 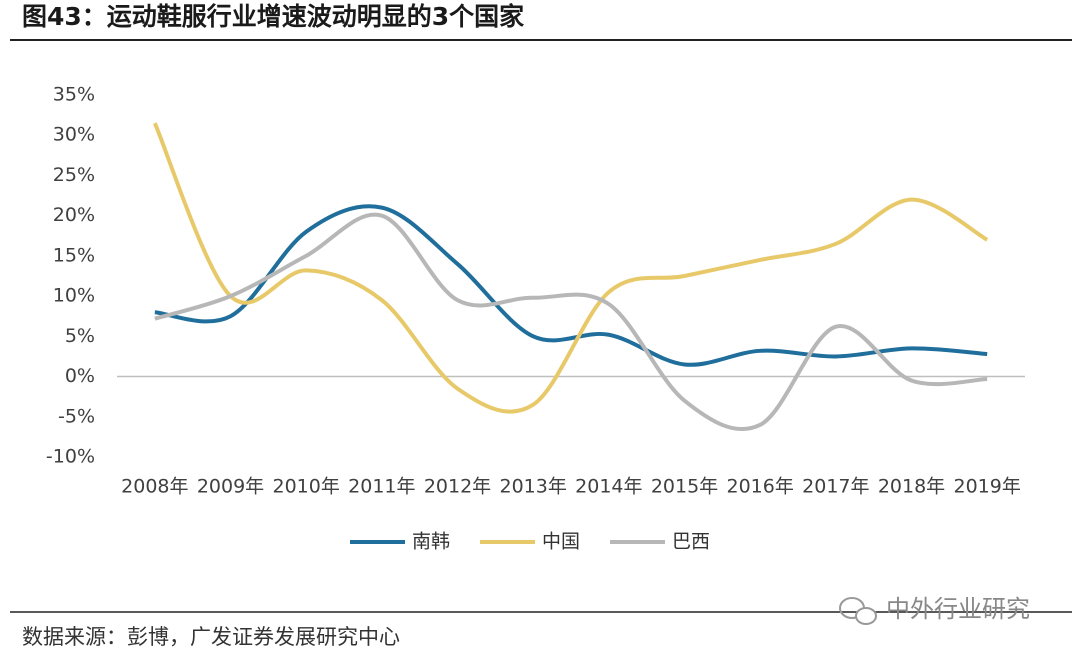 I want to click on x-tick-label: 2013年, so click(x=532, y=487).